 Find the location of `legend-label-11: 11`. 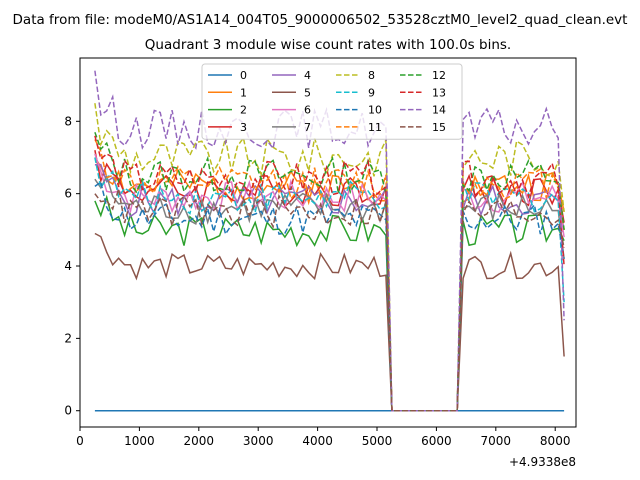

legend-label-11: 11 is located at coordinates (375, 127).